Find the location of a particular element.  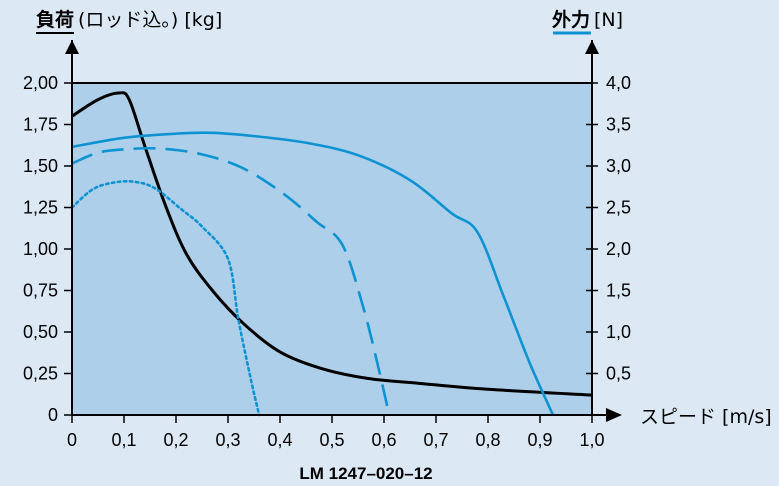

right-tick-label: 1,5 is located at coordinates (618, 291).